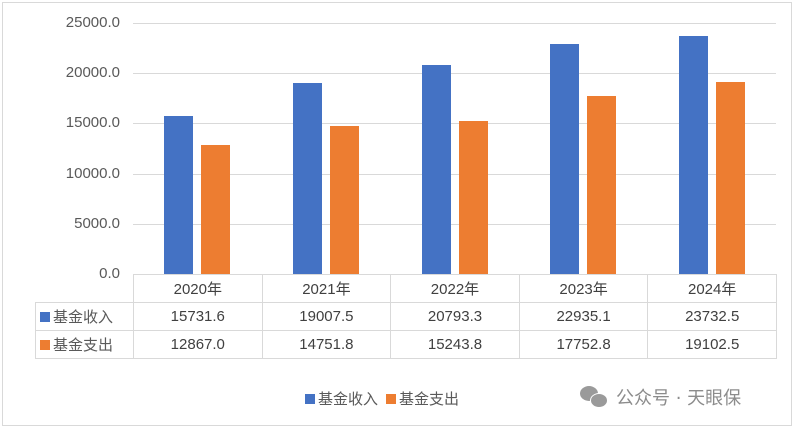  I want to click on table-header-cell: 2023年, so click(583, 288).